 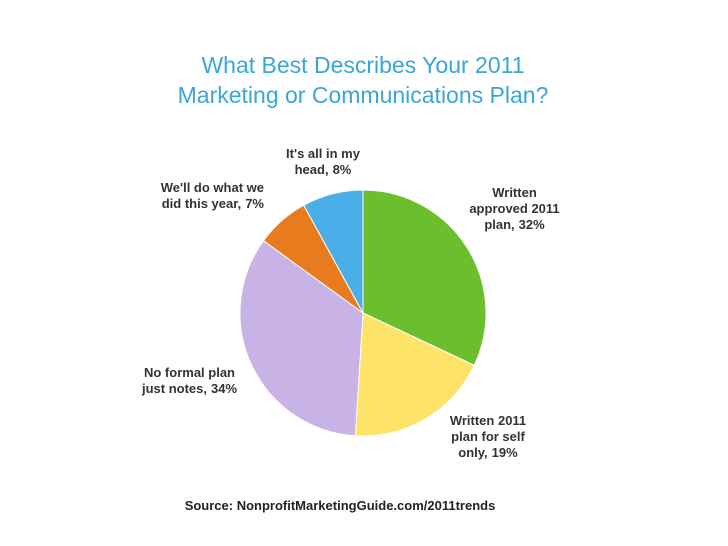 I want to click on value-label: 32%, so click(x=531, y=224).